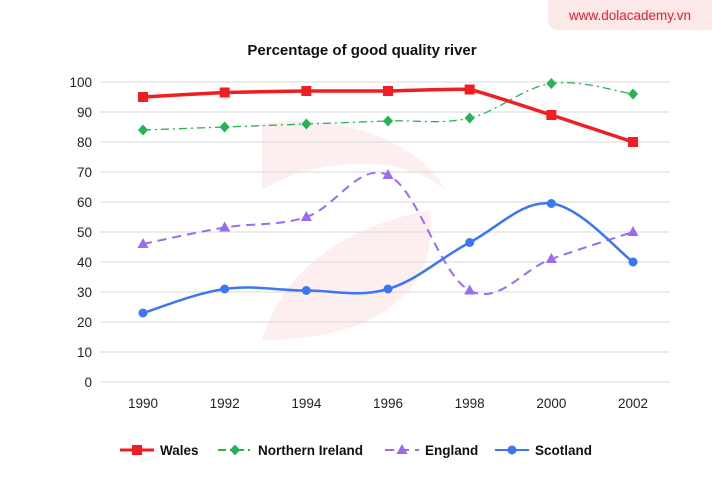 The image size is (712, 503). Describe the element at coordinates (84, 172) in the screenshot. I see `y-tick-label: 70` at that location.